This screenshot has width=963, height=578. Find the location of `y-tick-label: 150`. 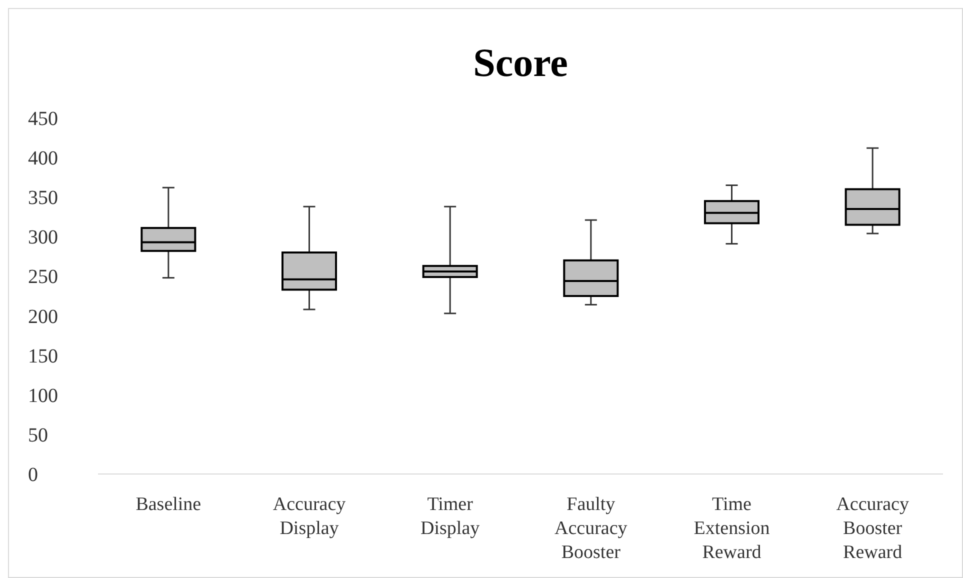

y-tick-label: 150 is located at coordinates (43, 356).